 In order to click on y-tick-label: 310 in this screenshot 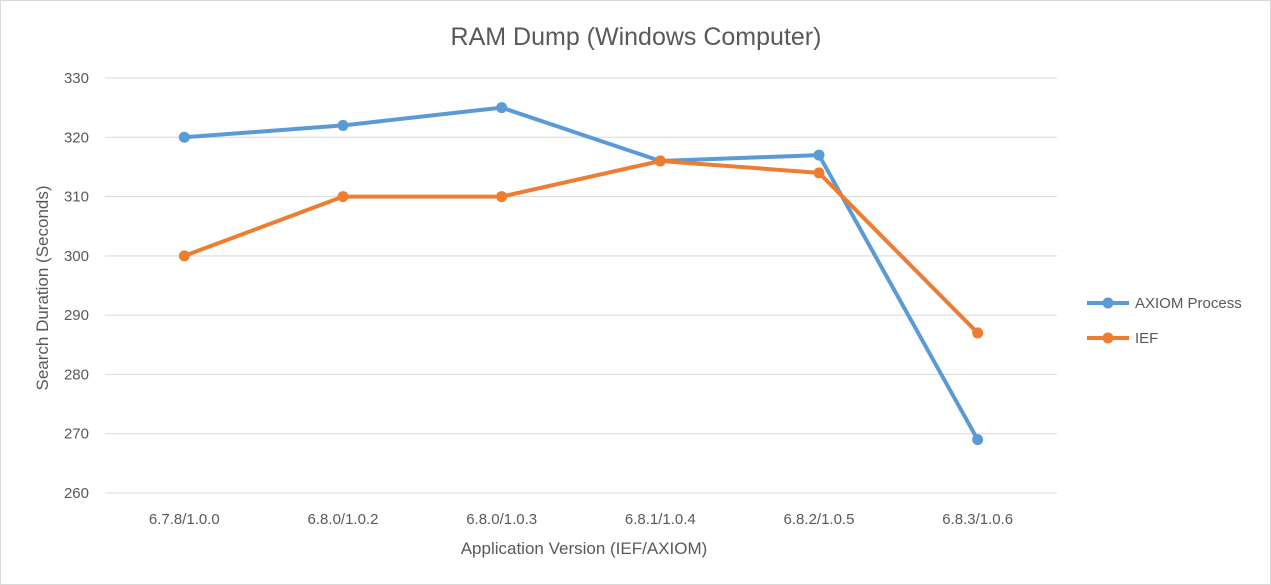, I will do `click(76, 197)`.